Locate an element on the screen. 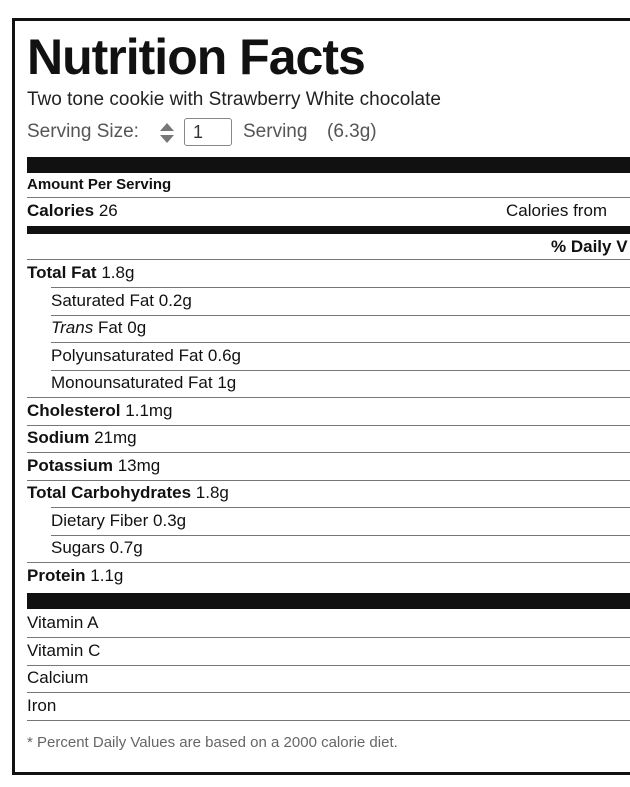 The image size is (630, 787). vitamin-row: Vitamin C is located at coordinates (64, 650).